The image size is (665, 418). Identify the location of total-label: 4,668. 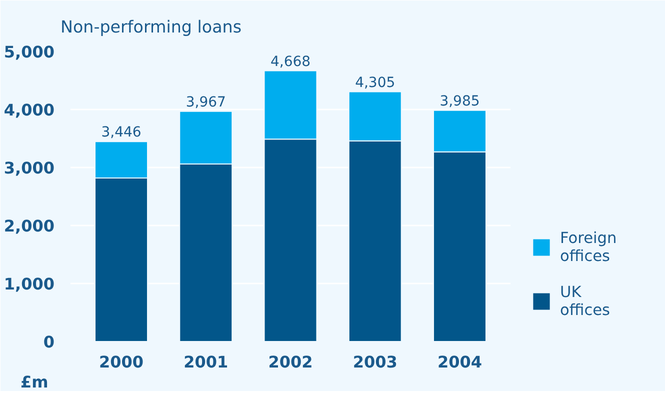
(290, 62).